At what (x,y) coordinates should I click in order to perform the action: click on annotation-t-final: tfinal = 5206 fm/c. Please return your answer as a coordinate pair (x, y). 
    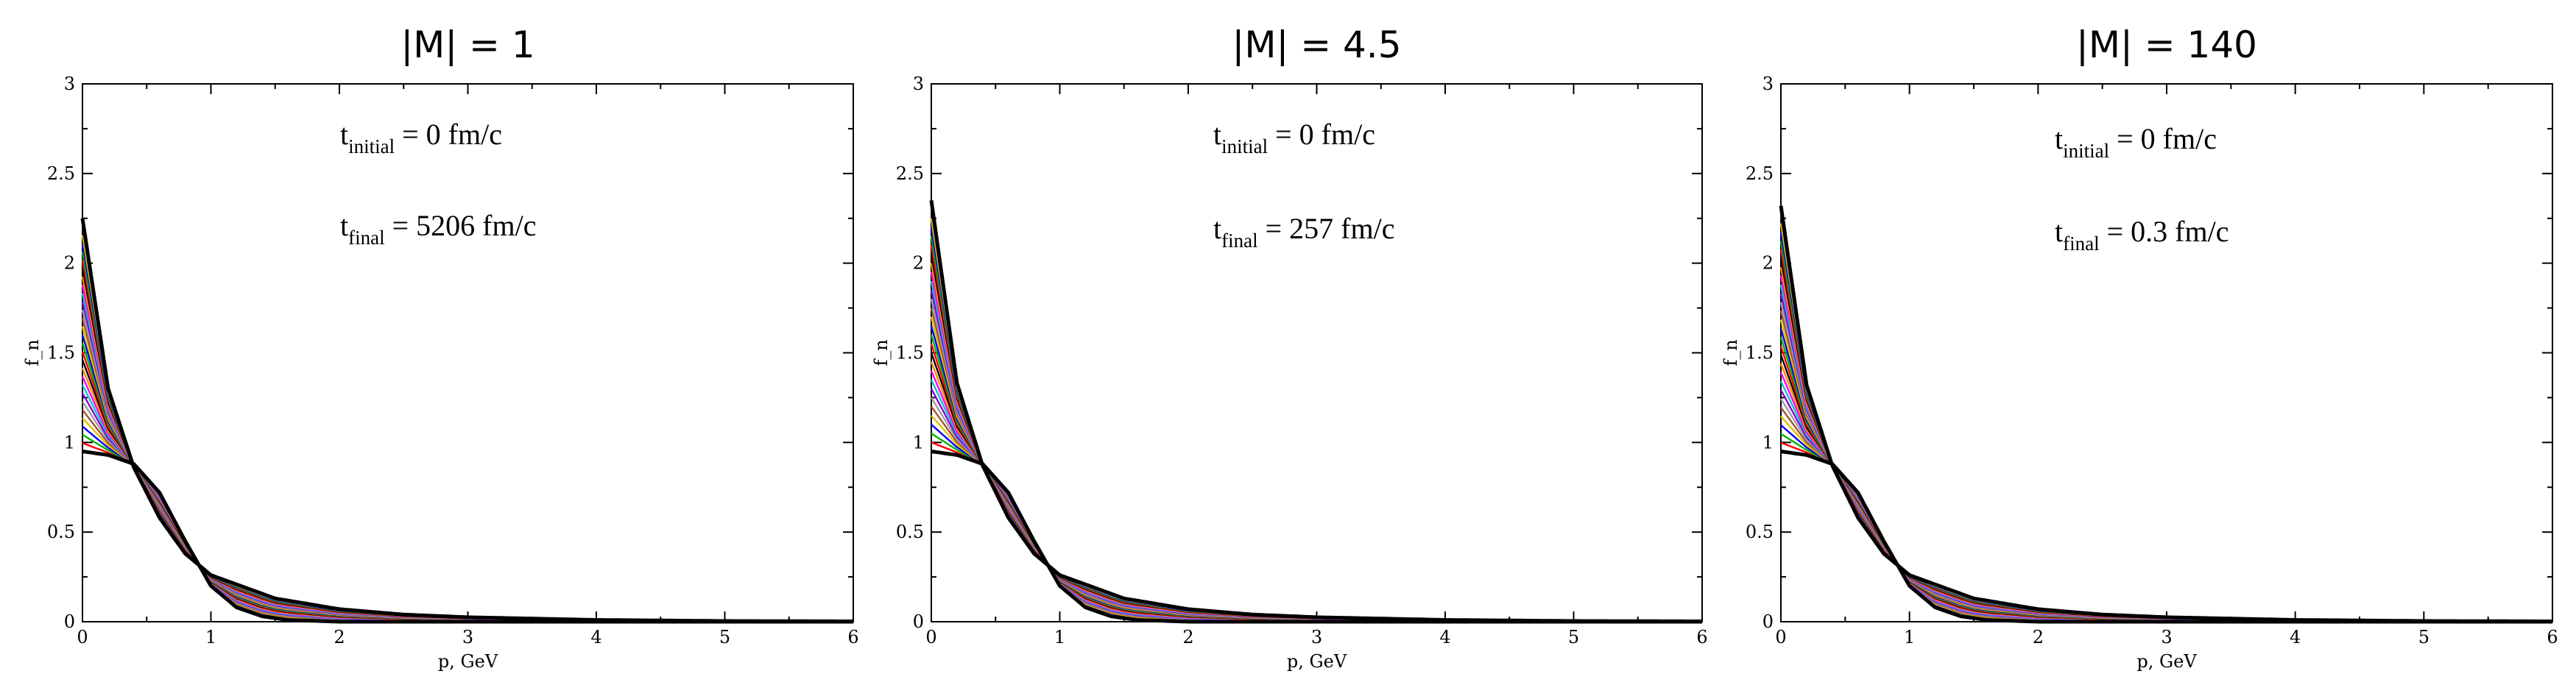
    Looking at the image, I should click on (438, 229).